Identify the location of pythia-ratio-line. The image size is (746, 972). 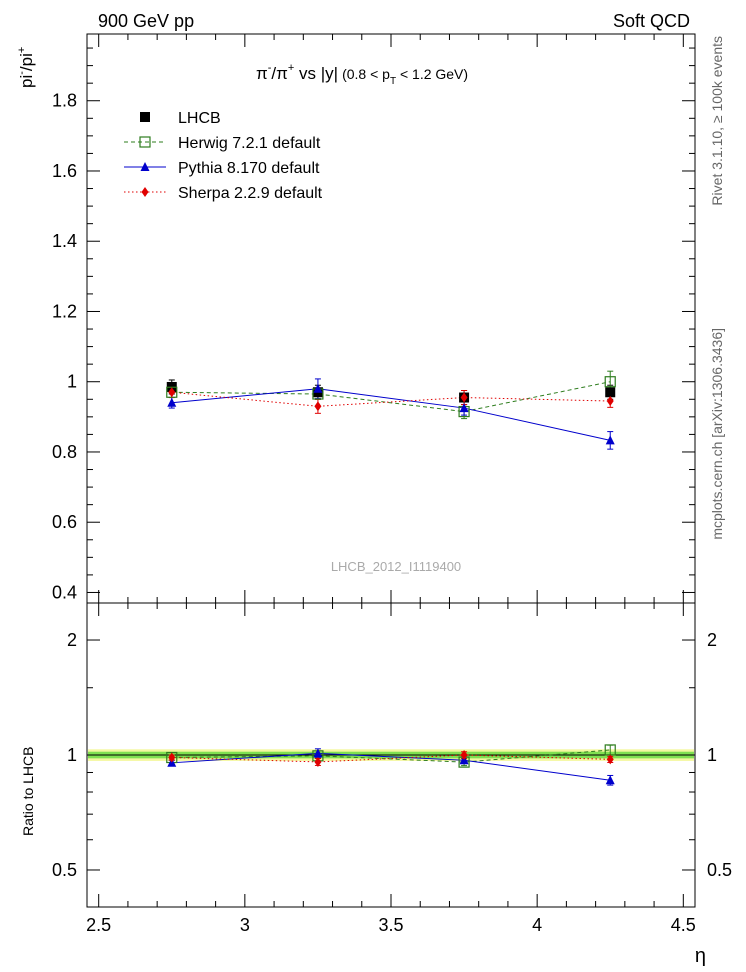
(391, 766).